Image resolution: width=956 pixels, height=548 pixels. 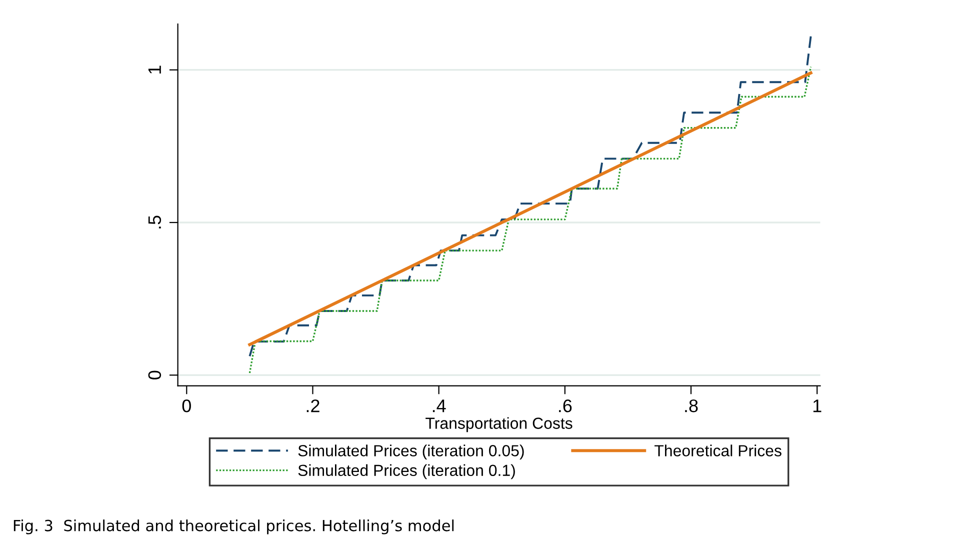 What do you see at coordinates (691, 405) in the screenshot?
I see `x-tick-label: .8` at bounding box center [691, 405].